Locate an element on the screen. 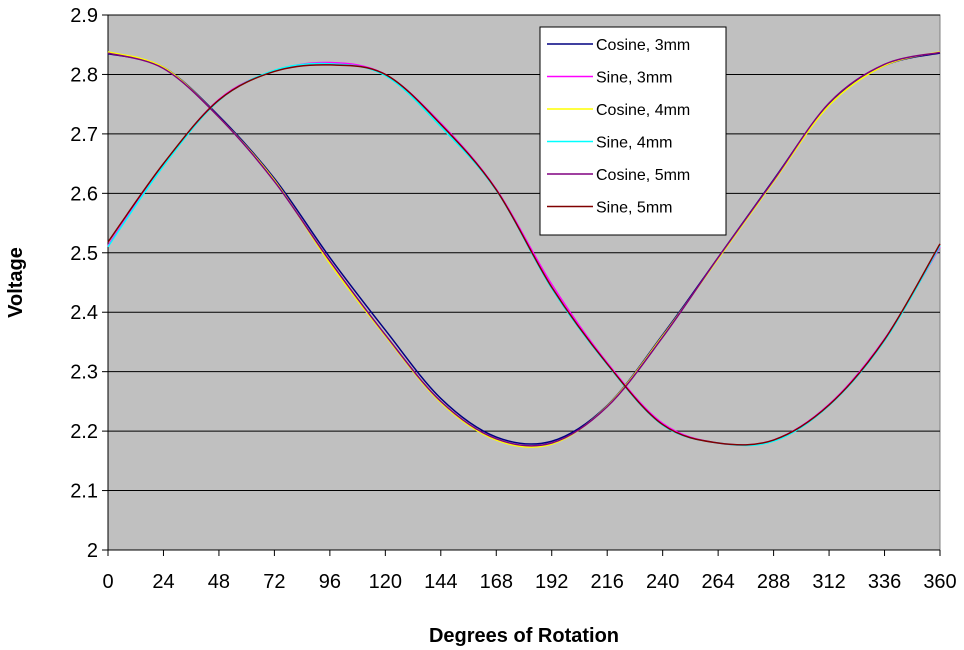 The height and width of the screenshot is (650, 964). legend-label: Sine, 3mm is located at coordinates (634, 78).